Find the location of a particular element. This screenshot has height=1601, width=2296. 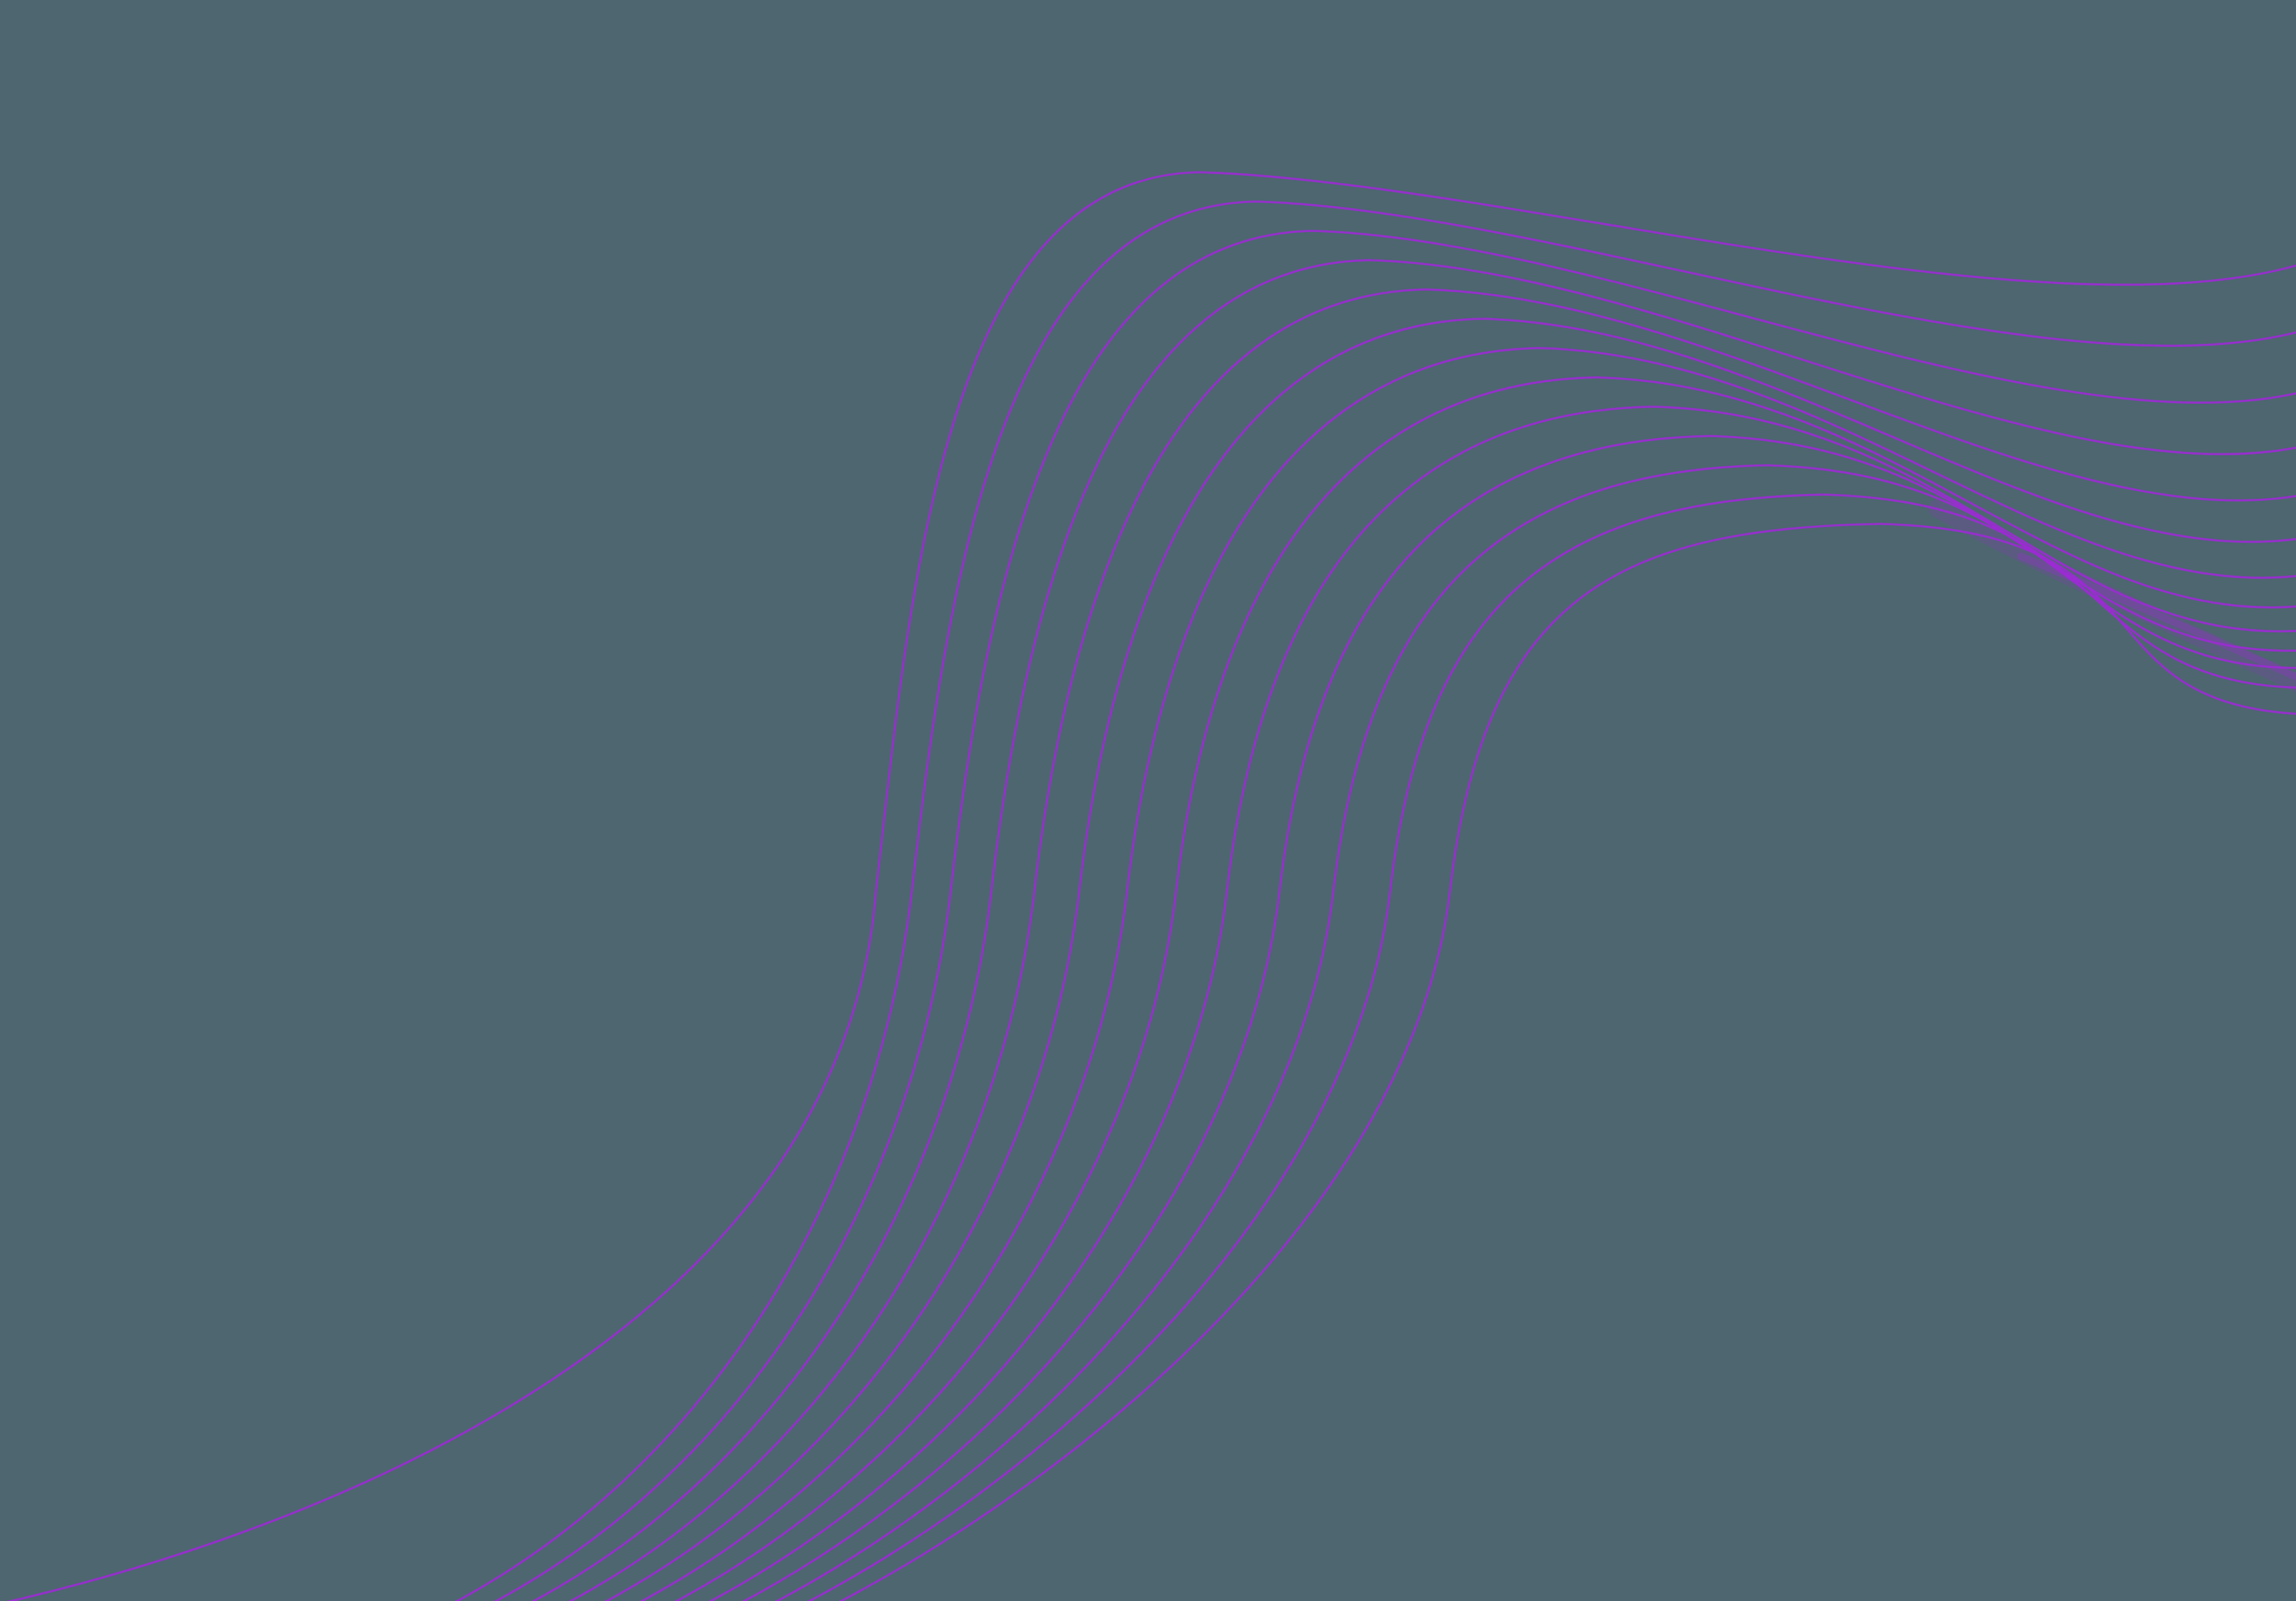

wave-glow-group is located at coordinates (2112, 596).